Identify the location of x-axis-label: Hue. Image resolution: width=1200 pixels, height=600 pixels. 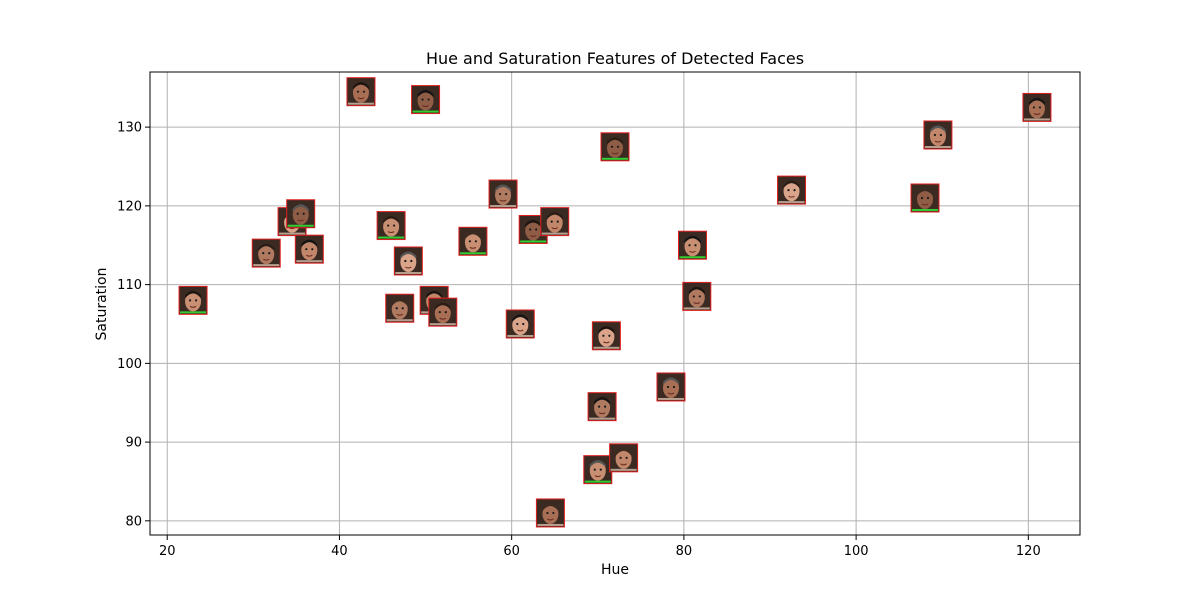
(615, 570).